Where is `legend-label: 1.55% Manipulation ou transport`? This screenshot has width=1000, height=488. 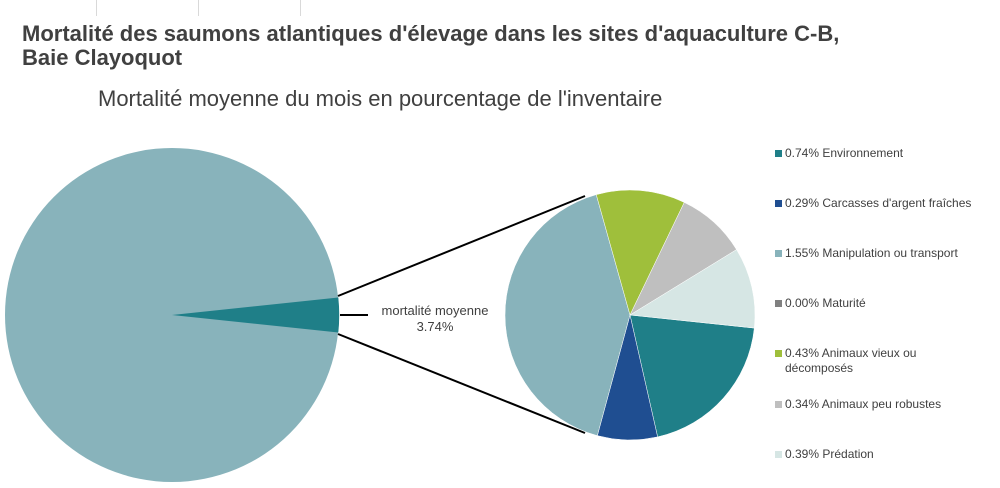
legend-label: 1.55% Manipulation ou transport is located at coordinates (871, 253).